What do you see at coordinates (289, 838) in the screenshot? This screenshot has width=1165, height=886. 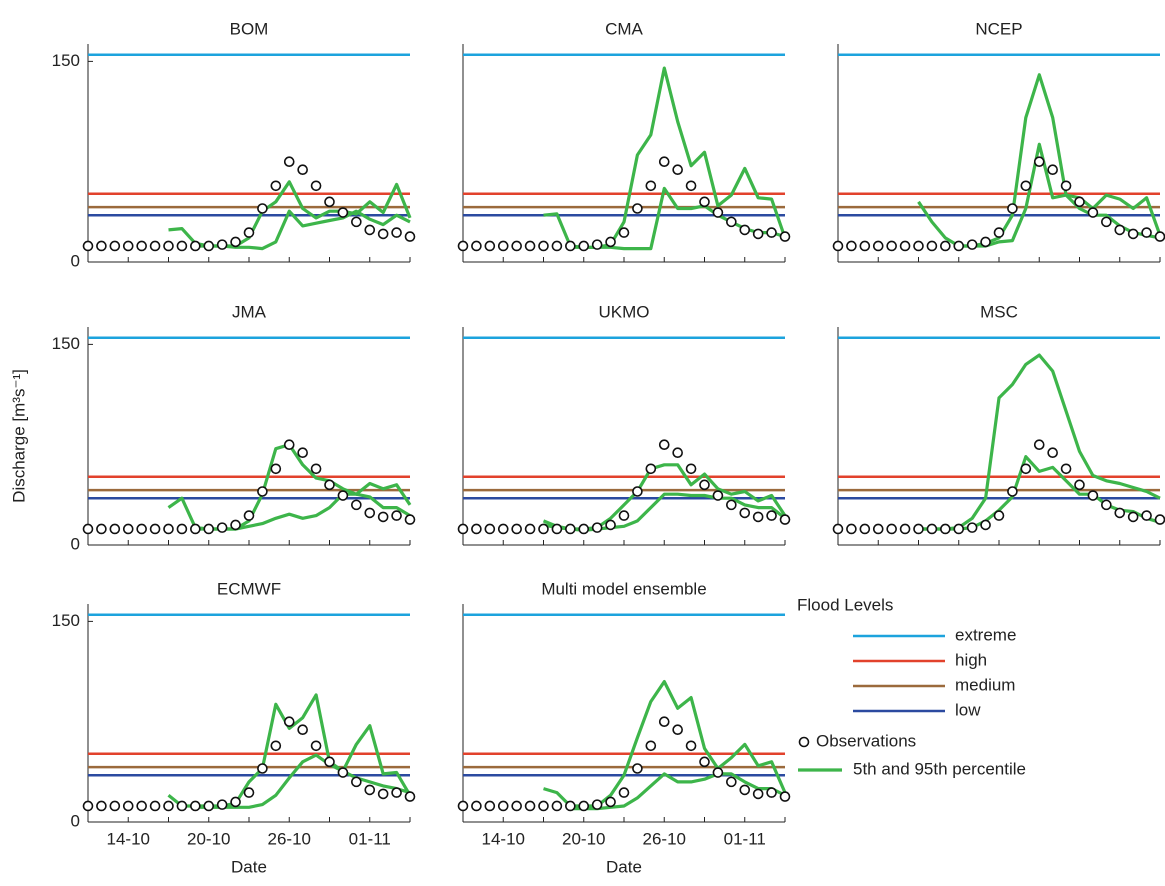 I see `x-tick-label: 26-10` at bounding box center [289, 838].